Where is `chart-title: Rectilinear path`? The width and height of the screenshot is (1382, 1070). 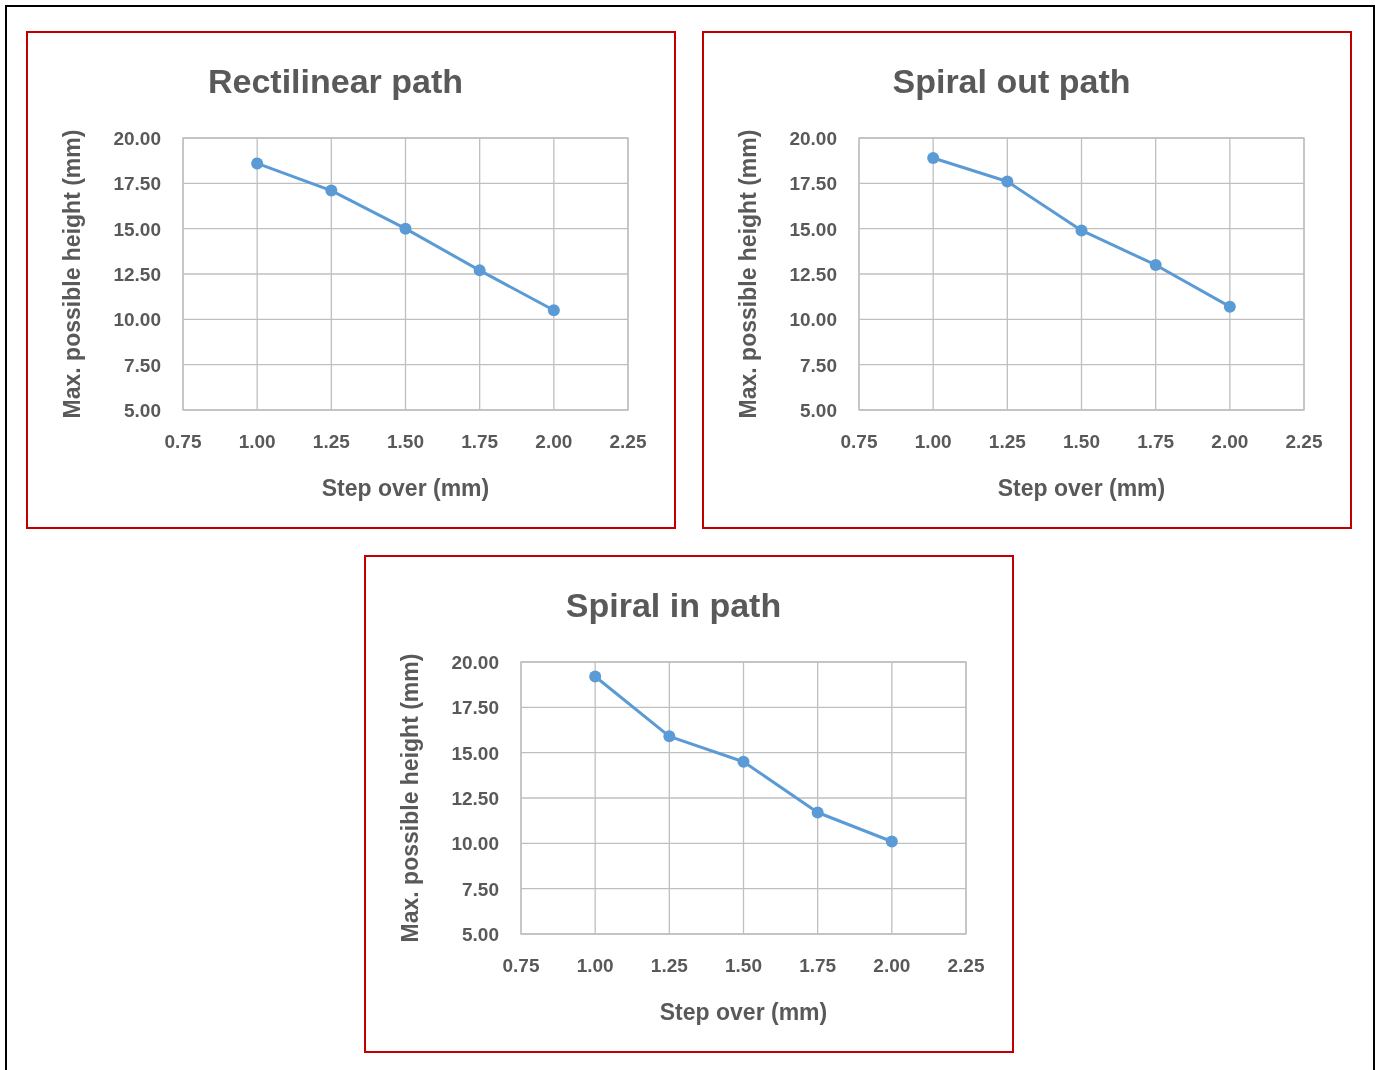 chart-title: Rectilinear path is located at coordinates (335, 81).